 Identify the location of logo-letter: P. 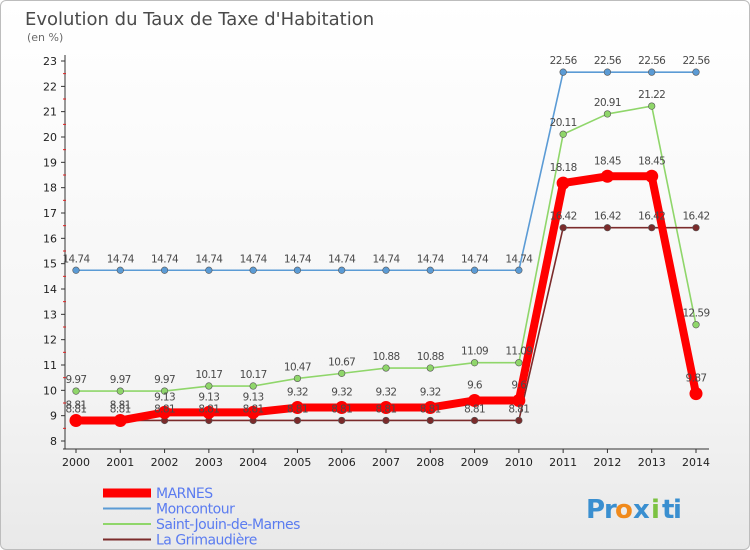
(596, 510).